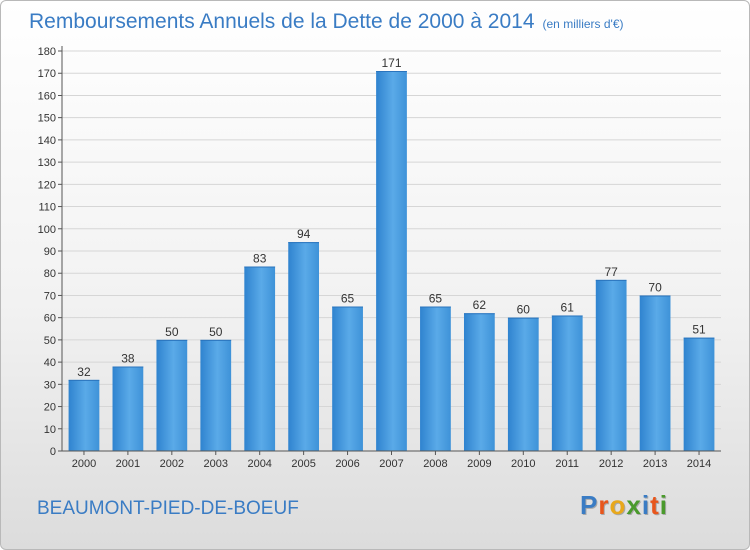 The height and width of the screenshot is (550, 750). I want to click on logo-letter-1: r, so click(604, 505).